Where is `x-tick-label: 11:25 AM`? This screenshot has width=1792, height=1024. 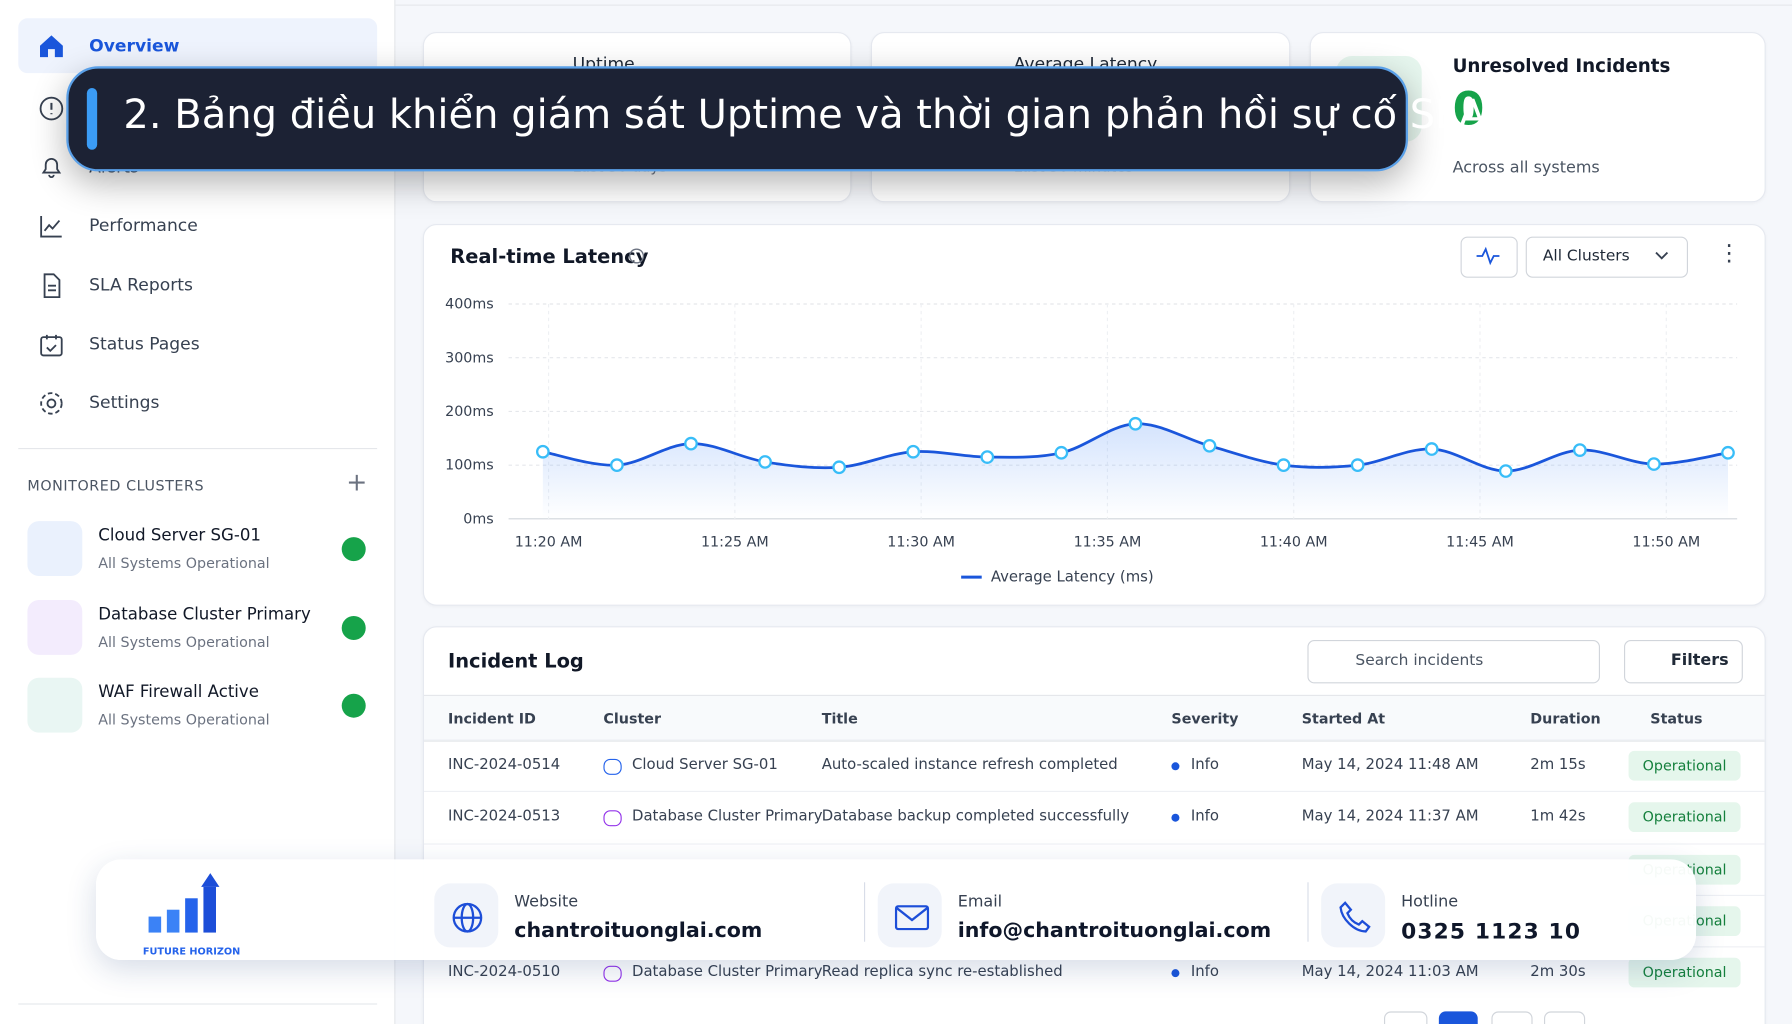 x-tick-label: 11:25 AM is located at coordinates (735, 542).